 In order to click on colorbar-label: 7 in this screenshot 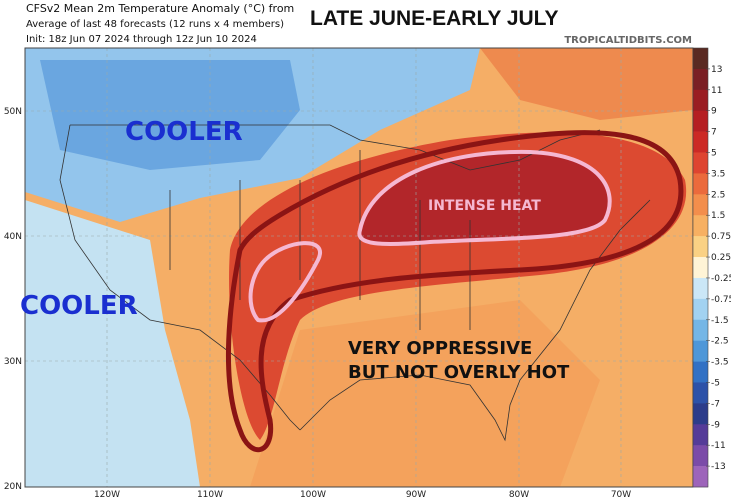, I will do `click(714, 133)`.